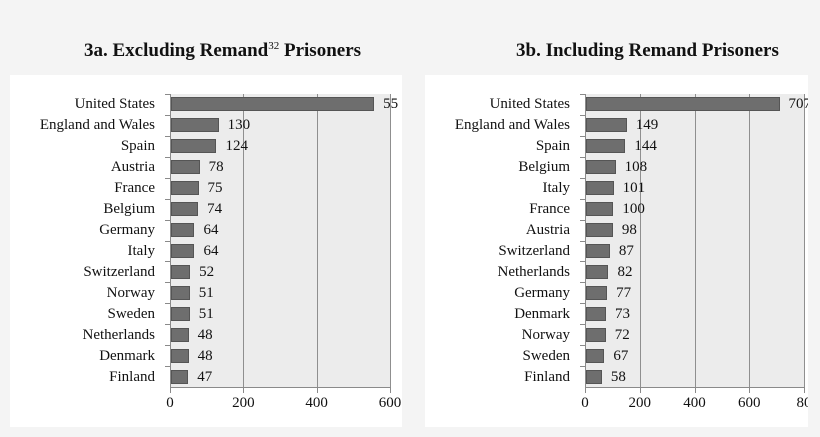 The width and height of the screenshot is (820, 437). Describe the element at coordinates (621, 355) in the screenshot. I see `value-label: 67` at that location.